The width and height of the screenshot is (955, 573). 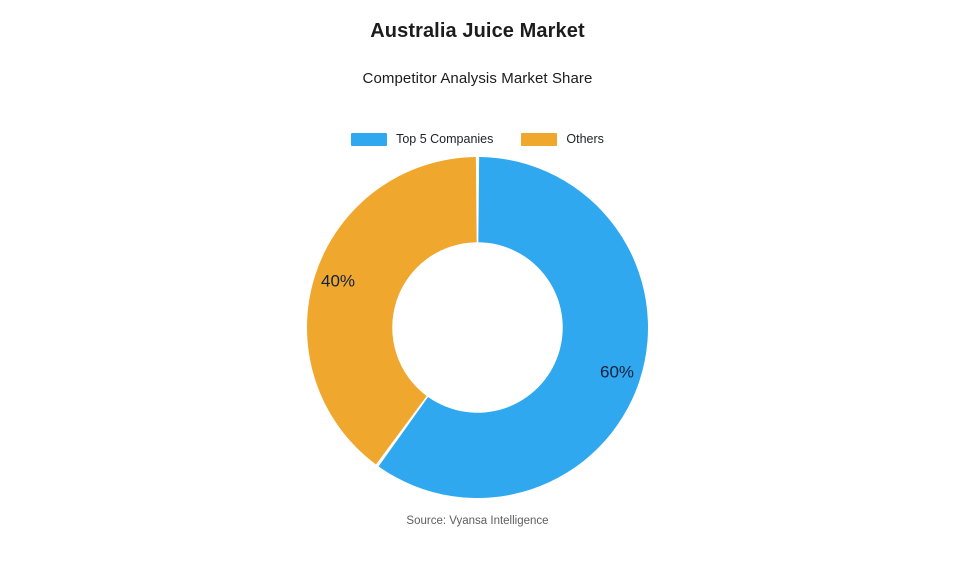 What do you see at coordinates (392, 311) in the screenshot?
I see `donut-slice-others` at bounding box center [392, 311].